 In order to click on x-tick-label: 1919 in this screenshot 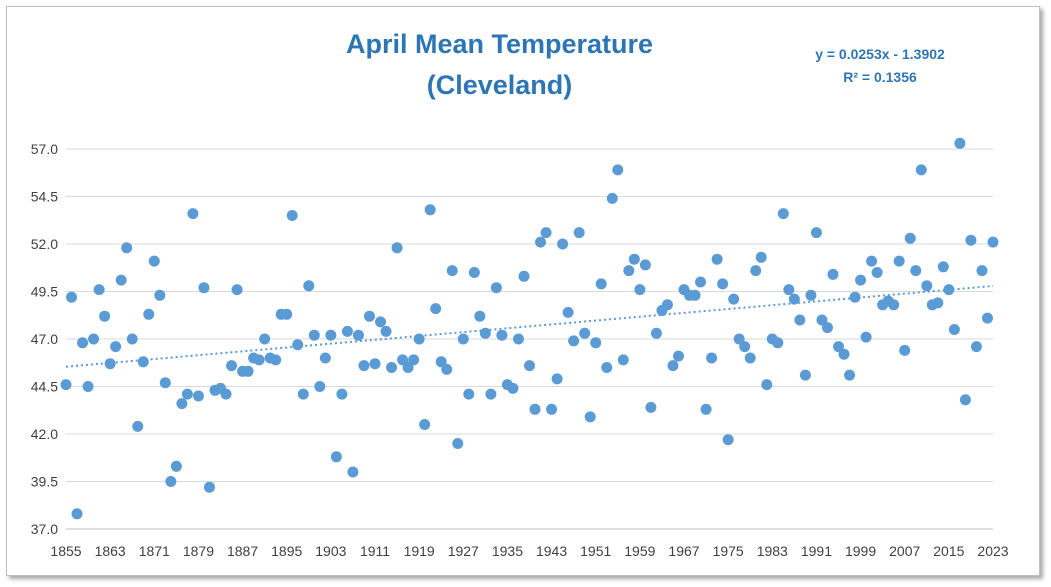, I will do `click(419, 551)`.